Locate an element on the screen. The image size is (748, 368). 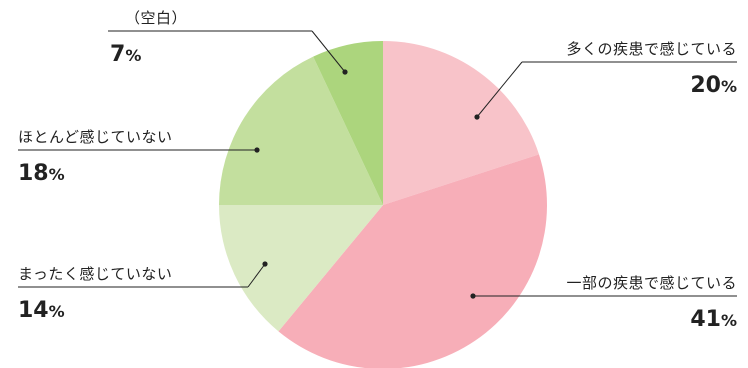
slice-value-label: 14% is located at coordinates (41, 310).